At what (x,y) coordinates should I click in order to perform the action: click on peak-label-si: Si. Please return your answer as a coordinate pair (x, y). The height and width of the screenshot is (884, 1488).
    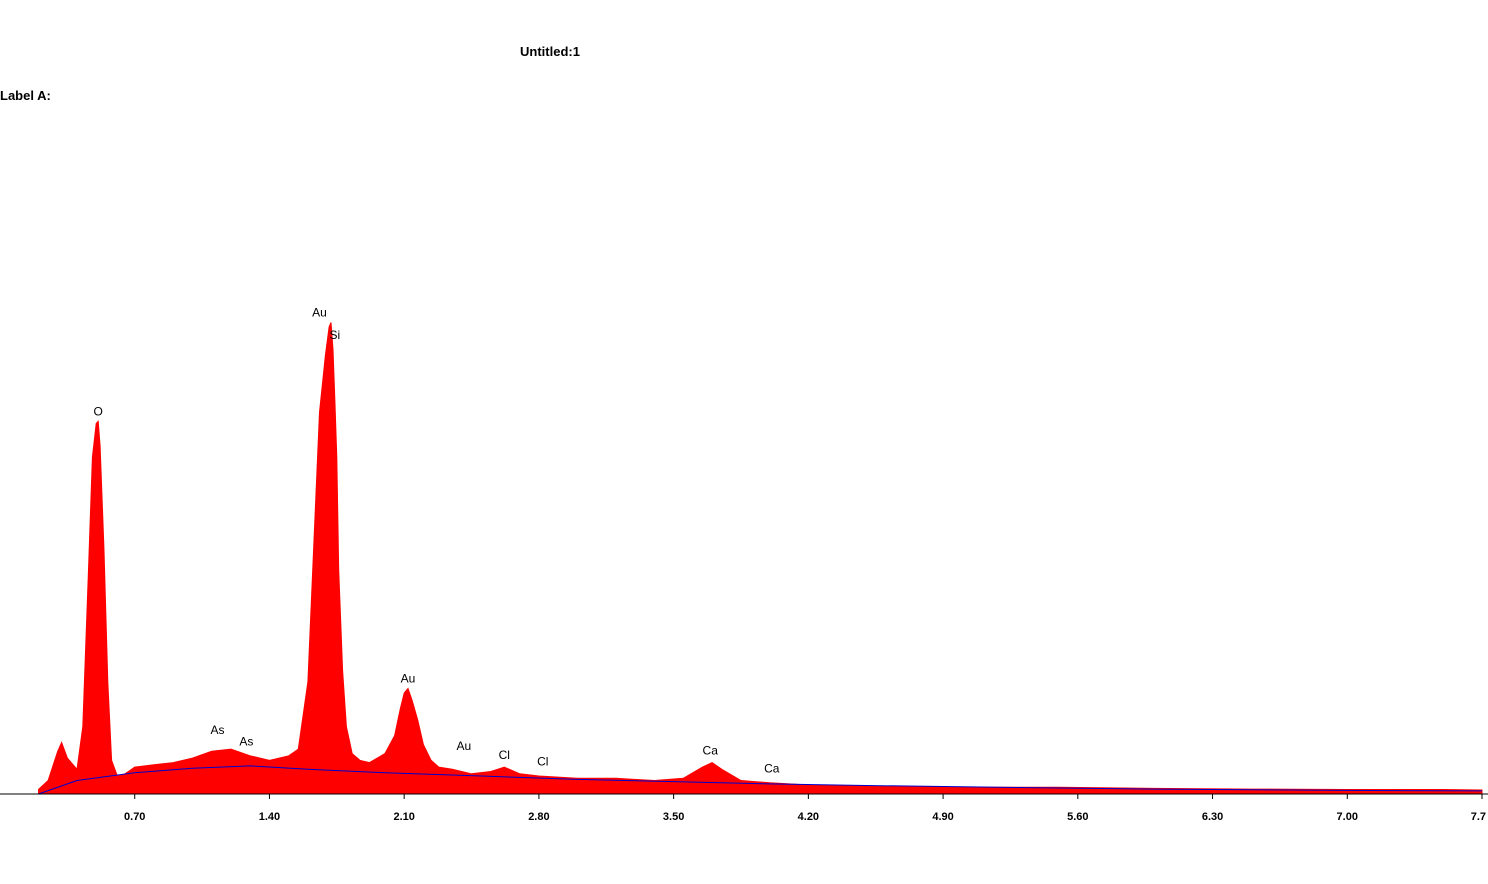
    Looking at the image, I should click on (335, 335).